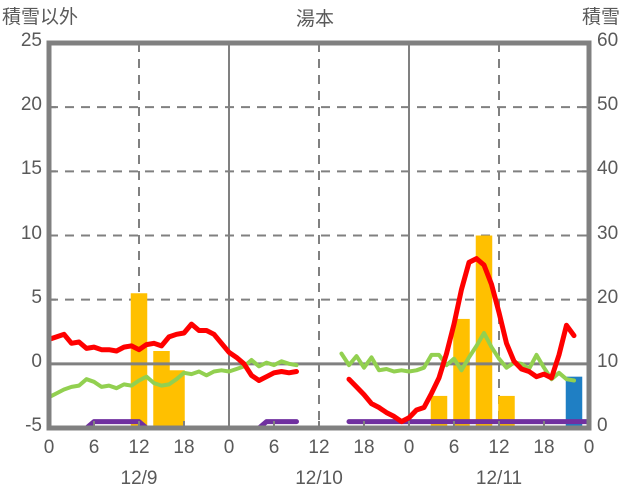 The height and width of the screenshot is (501, 636). Describe the element at coordinates (33, 425) in the screenshot. I see `left-tick-label: -5` at that location.